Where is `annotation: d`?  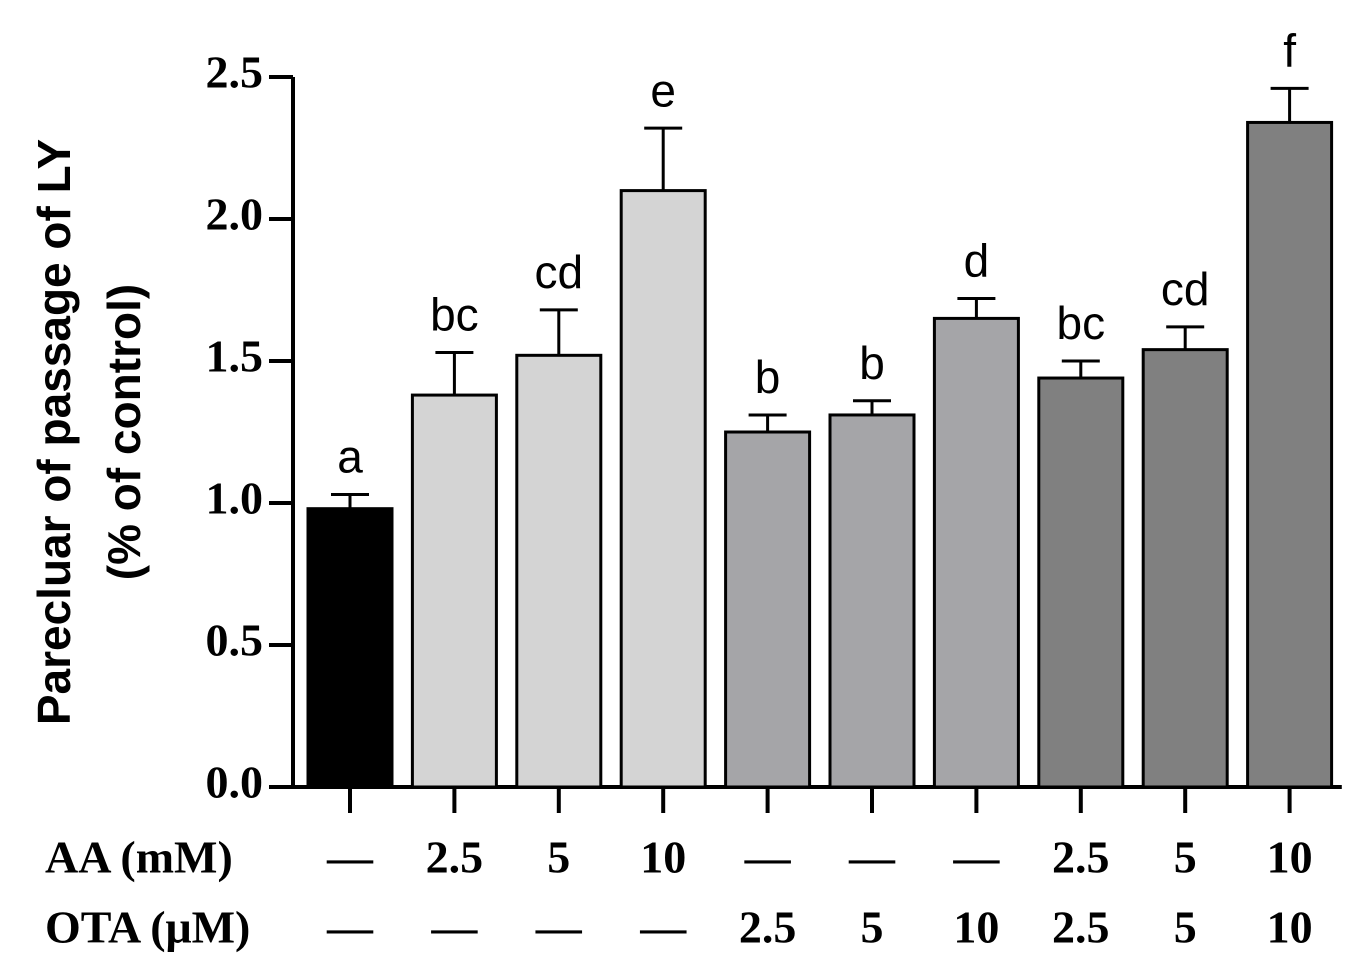 annotation: d is located at coordinates (977, 261).